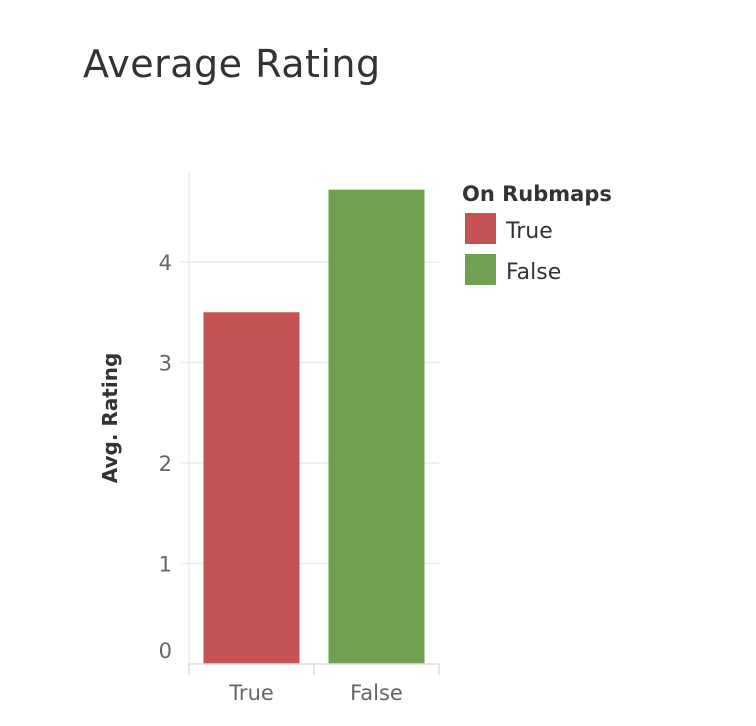  Describe the element at coordinates (251, 693) in the screenshot. I see `x-tick-label-true: True` at that location.